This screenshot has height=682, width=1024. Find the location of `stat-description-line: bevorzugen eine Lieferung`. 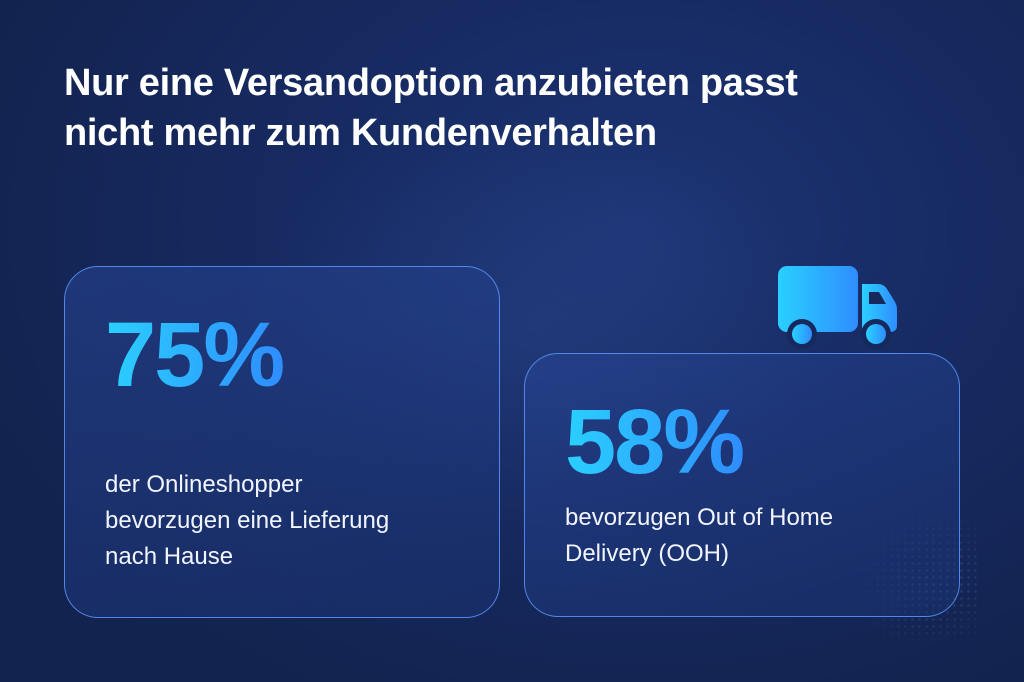

stat-description-line: bevorzugen eine Lieferung is located at coordinates (247, 520).